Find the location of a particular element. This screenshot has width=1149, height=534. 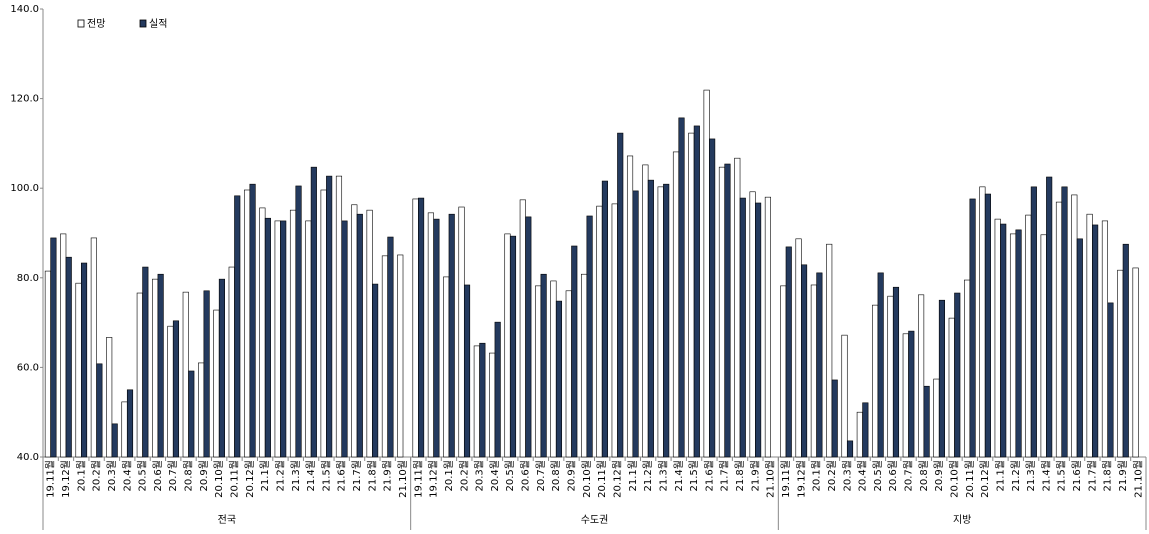

x-tick-label: 20.1월 is located at coordinates (81, 475).